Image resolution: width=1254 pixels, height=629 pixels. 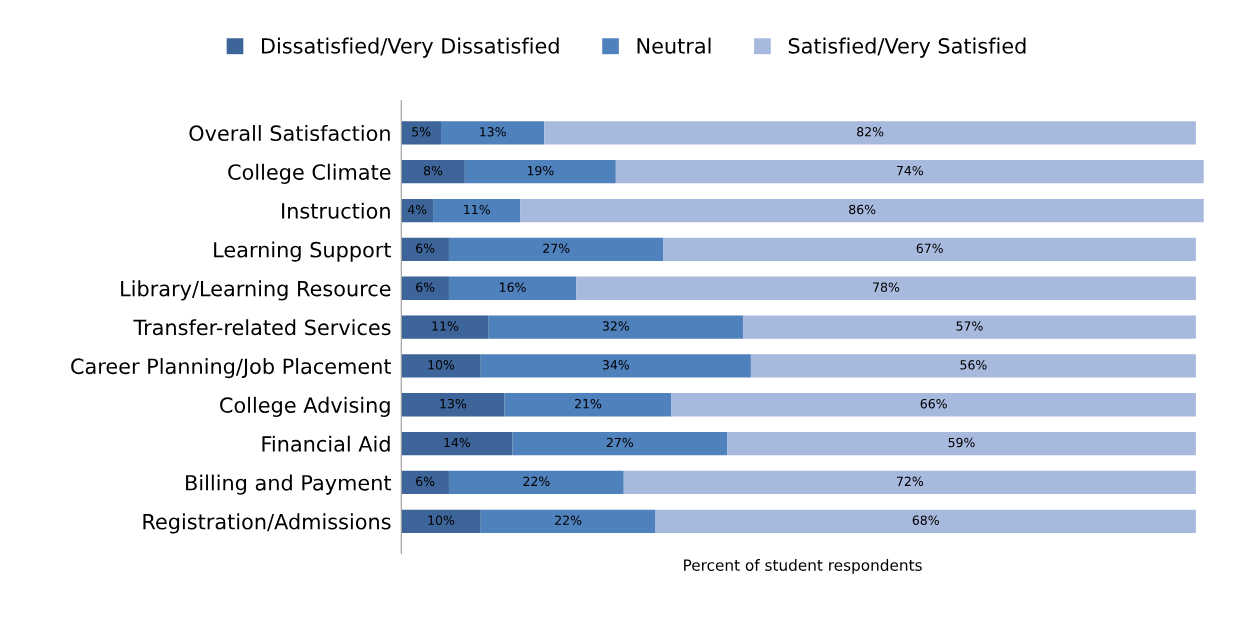 I want to click on data-label: 16%, so click(x=513, y=287).